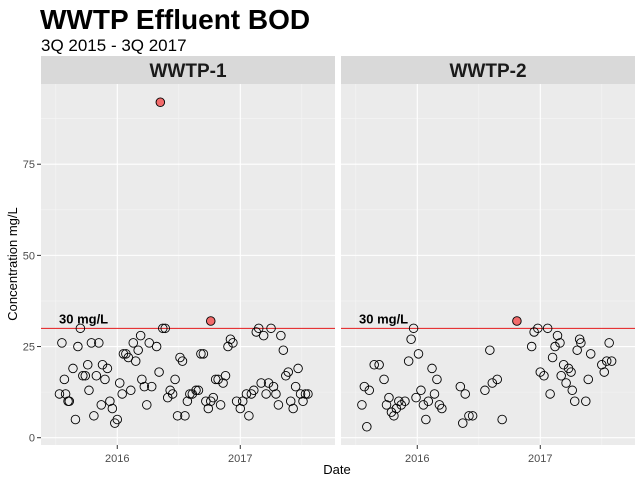 The width and height of the screenshot is (640, 480). I want to click on x-tick-label: 2016, so click(117, 459).